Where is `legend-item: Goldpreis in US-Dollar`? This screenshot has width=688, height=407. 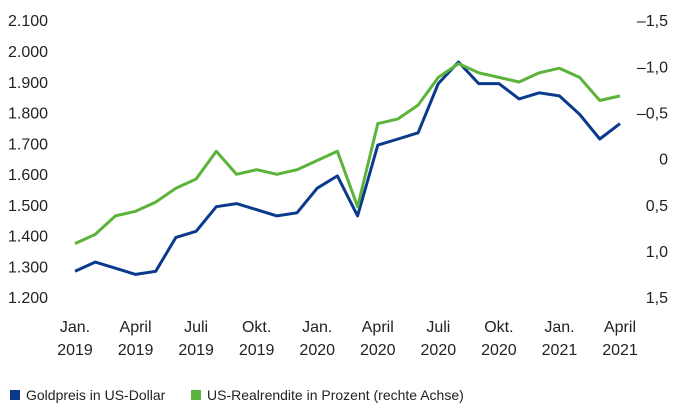
legend-item: Goldpreis in US-Dollar is located at coordinates (87, 395).